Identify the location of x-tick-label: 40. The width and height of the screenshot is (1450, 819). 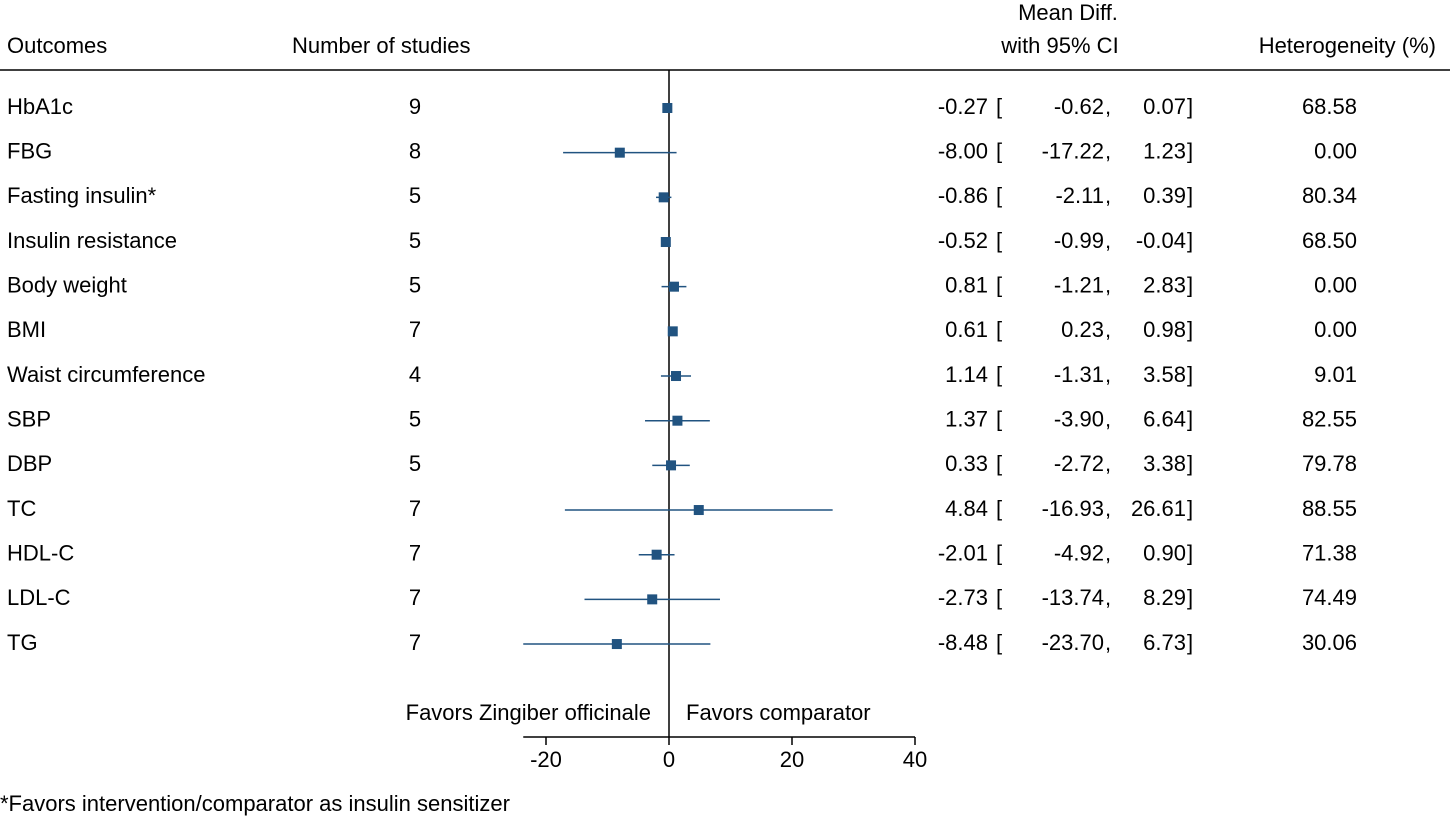
(915, 759).